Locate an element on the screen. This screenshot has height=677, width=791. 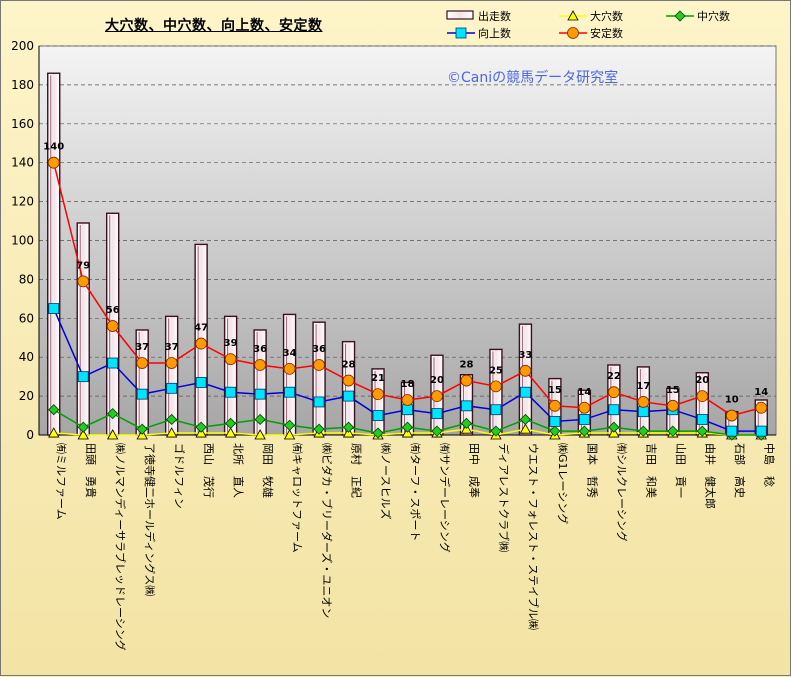
x-tick-label: ㈱ノースヒルズ is located at coordinates (386, 481).